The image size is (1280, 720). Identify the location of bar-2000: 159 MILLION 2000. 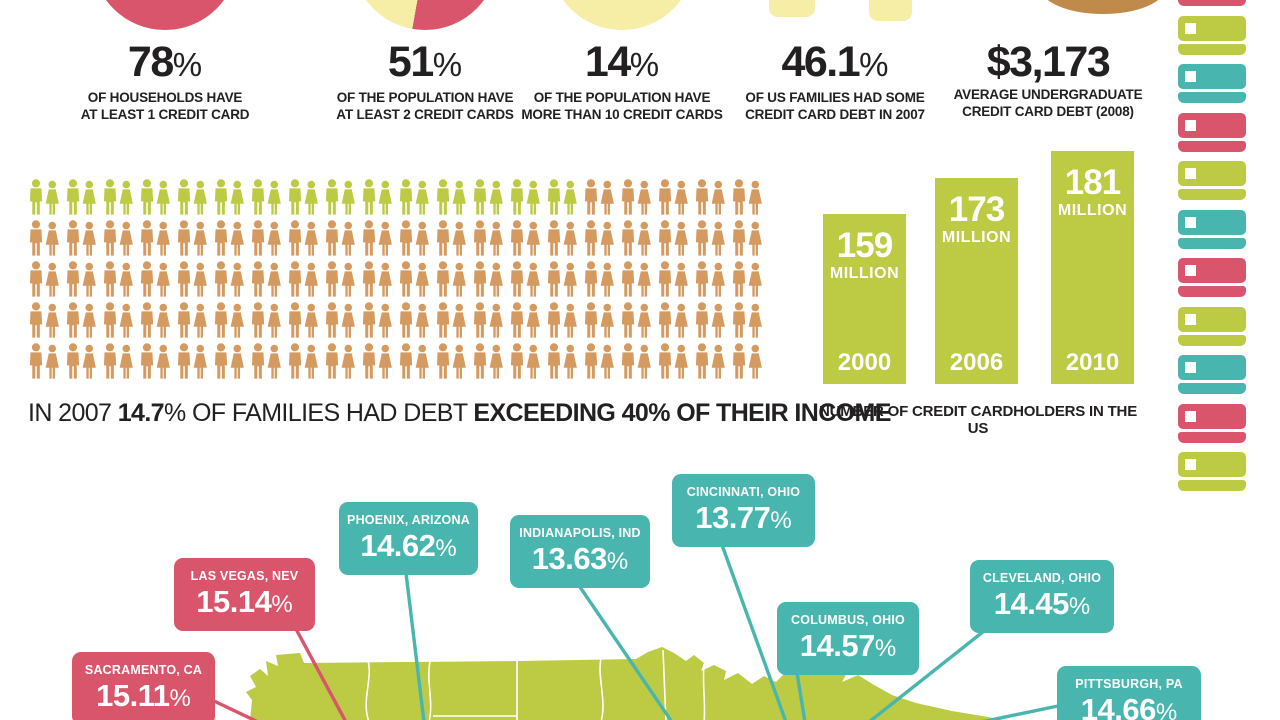
(864, 299).